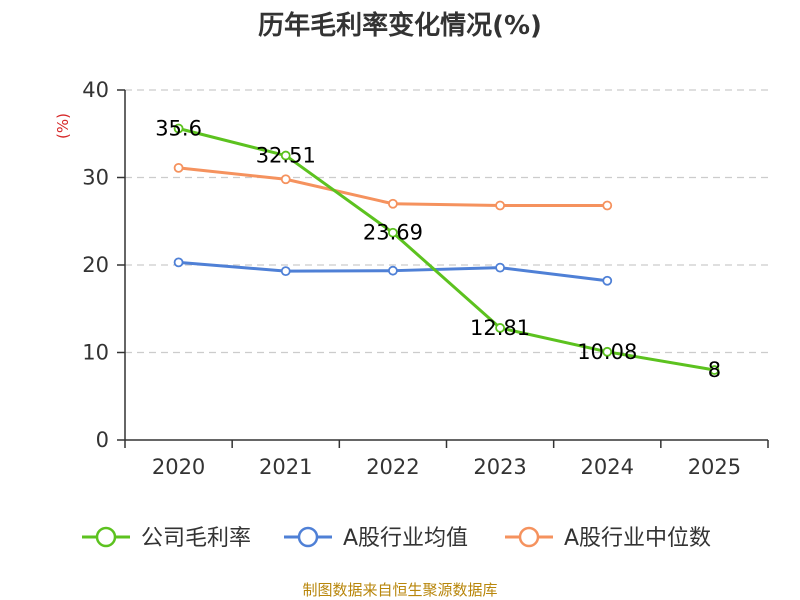  What do you see at coordinates (405, 538) in the screenshot?
I see `legend-label: A股行业均值` at bounding box center [405, 538].